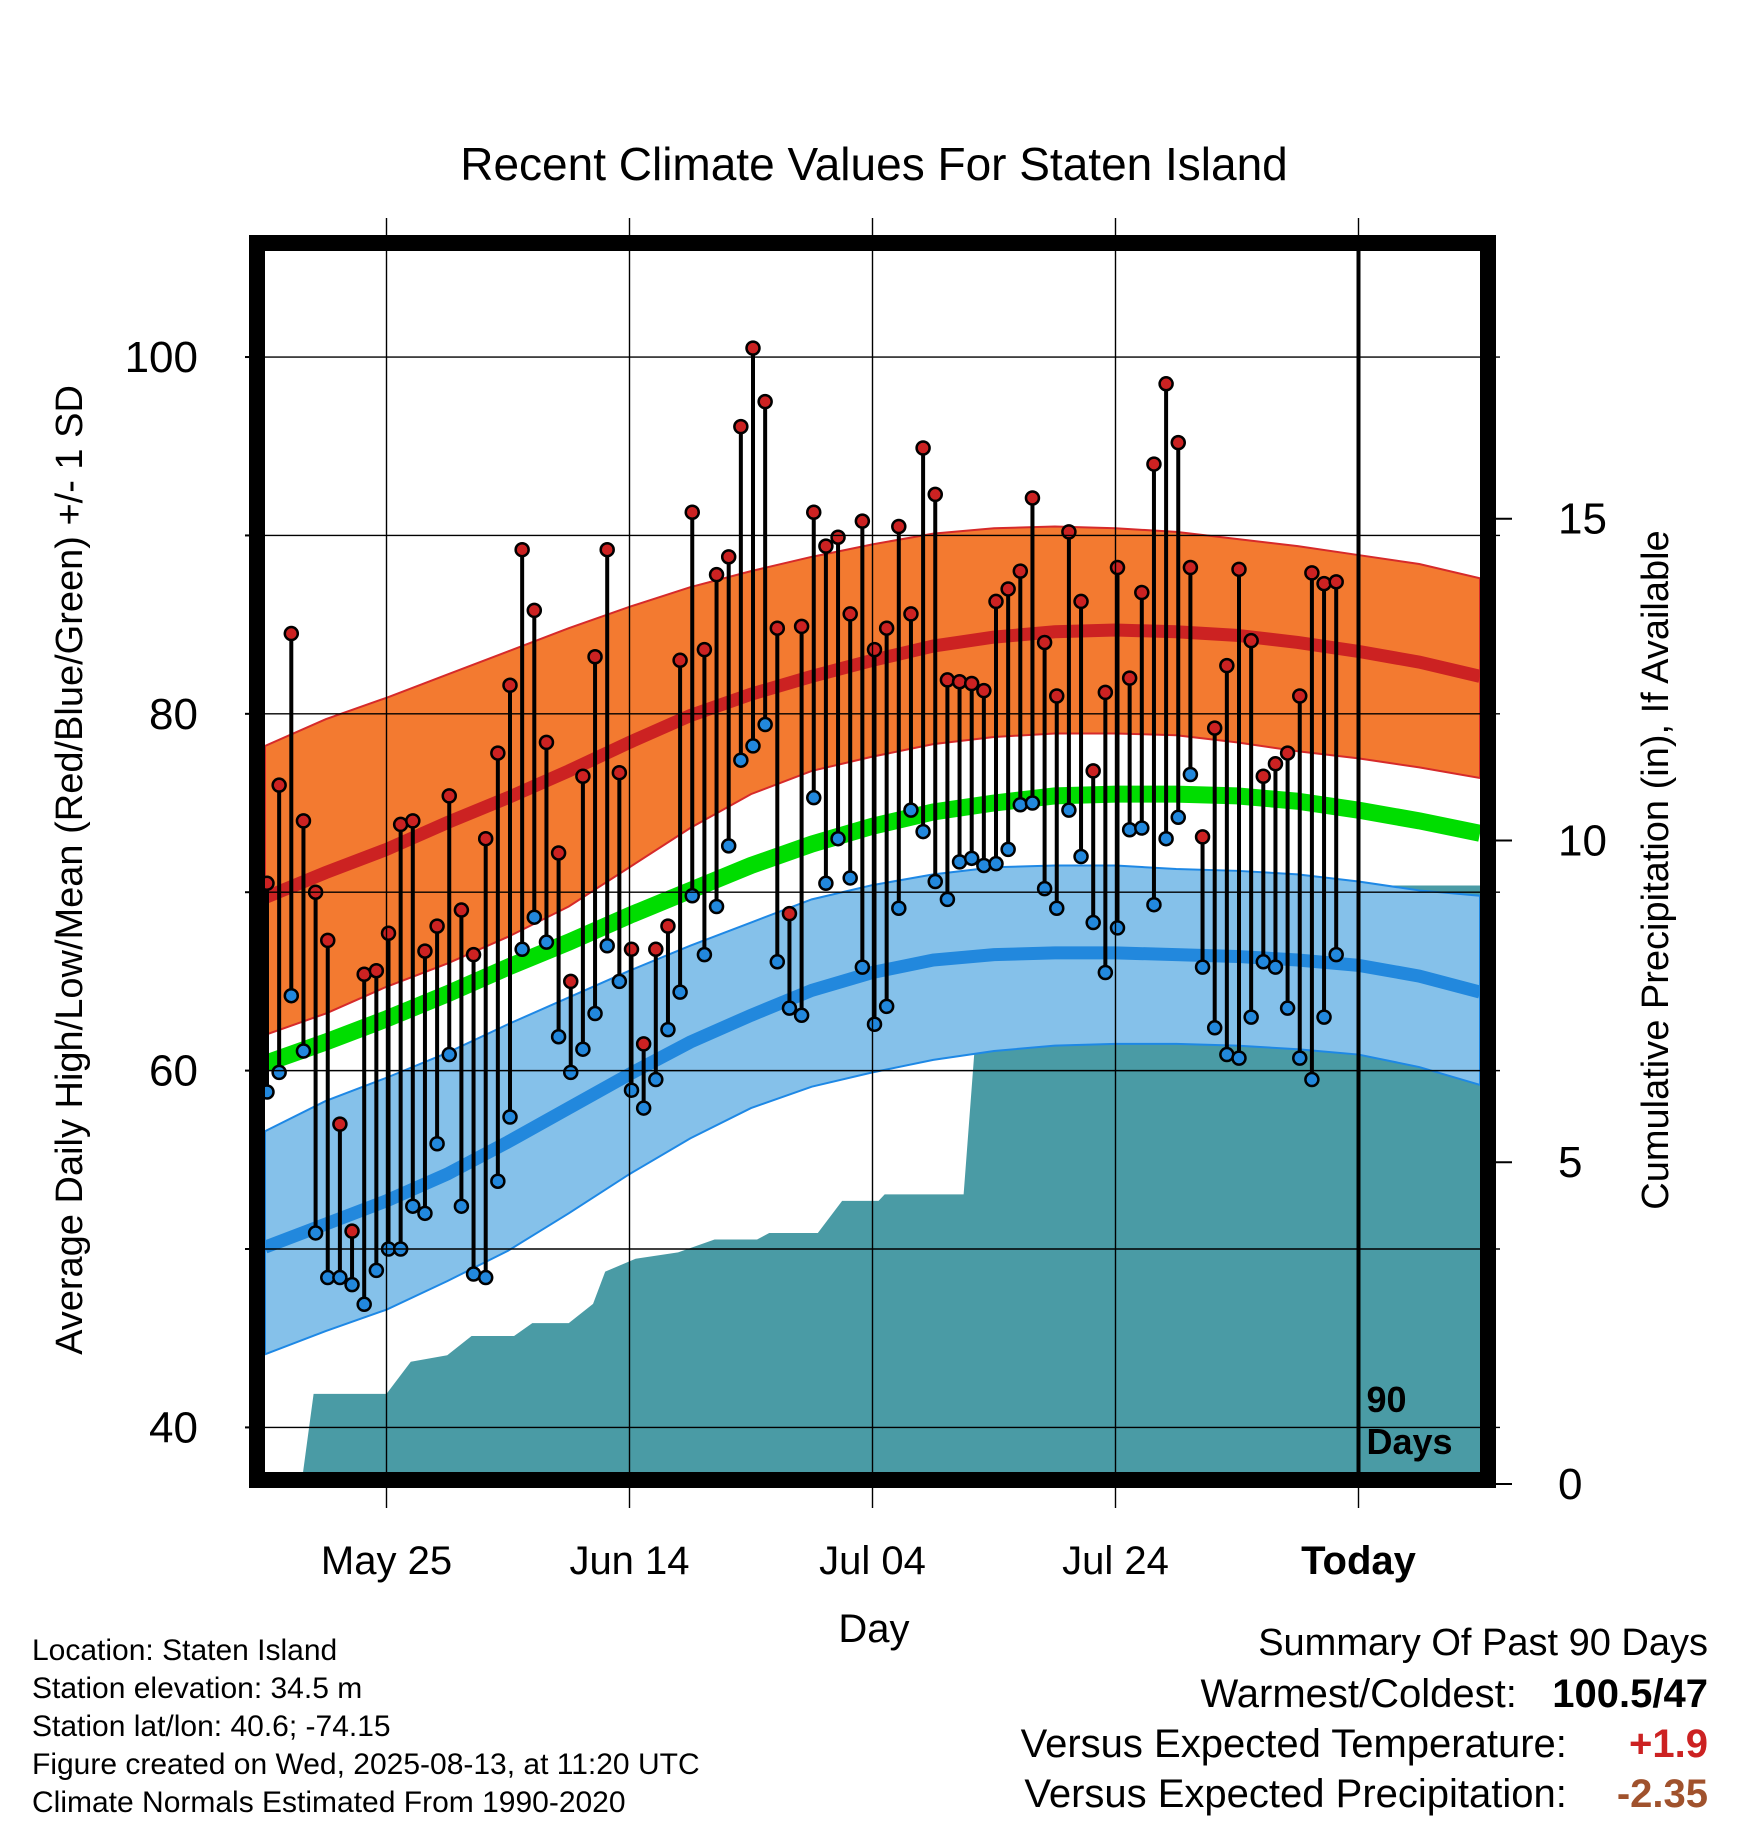  Describe the element at coordinates (161, 357) in the screenshot. I see `y-tick-label: 100` at that location.